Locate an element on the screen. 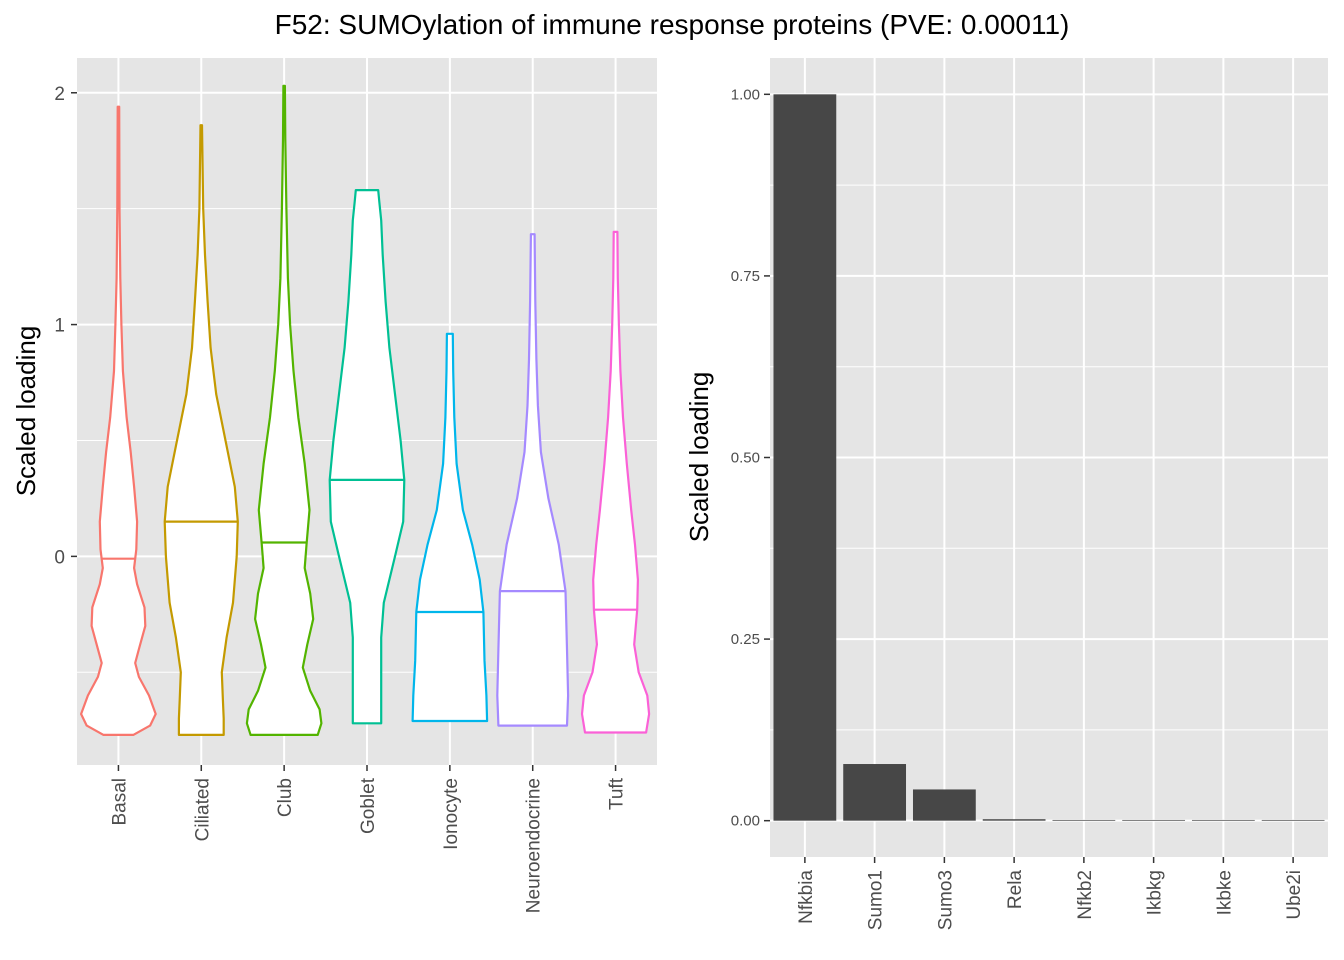 This screenshot has width=1344, height=960. bar-nfkbia is located at coordinates (805, 457).